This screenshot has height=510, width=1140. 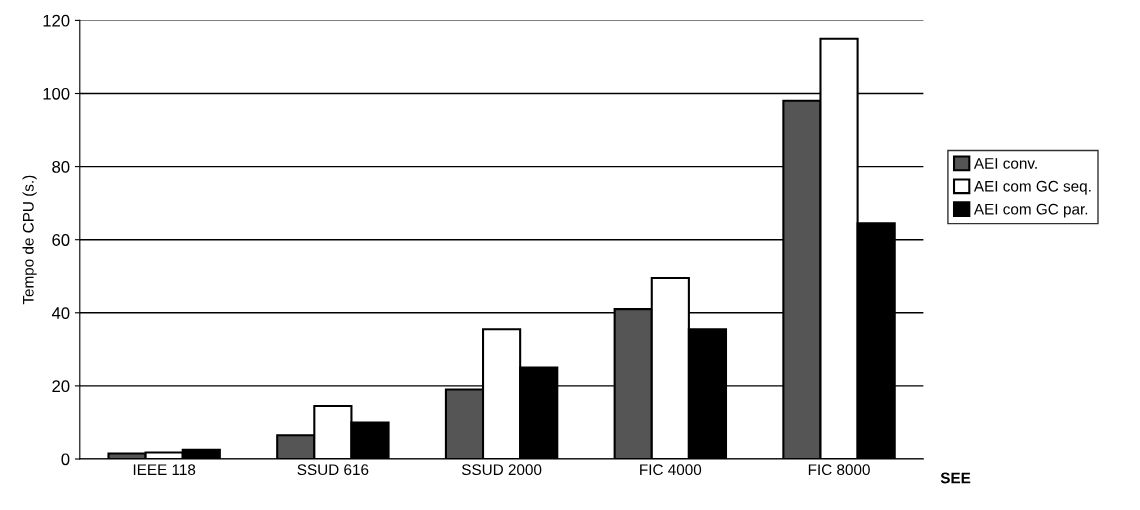 I want to click on x-tick-label: FIC 4000, so click(x=671, y=470).